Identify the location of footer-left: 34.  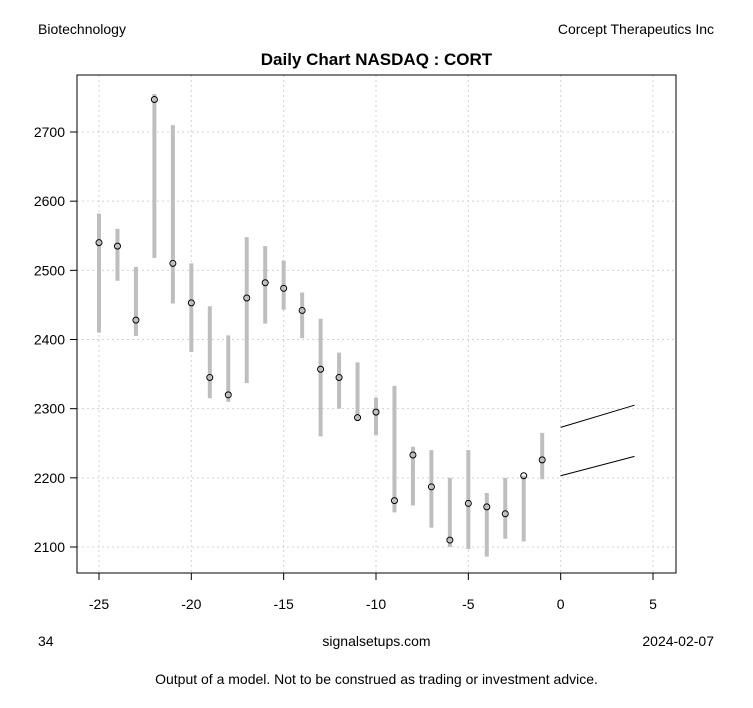
(46, 641).